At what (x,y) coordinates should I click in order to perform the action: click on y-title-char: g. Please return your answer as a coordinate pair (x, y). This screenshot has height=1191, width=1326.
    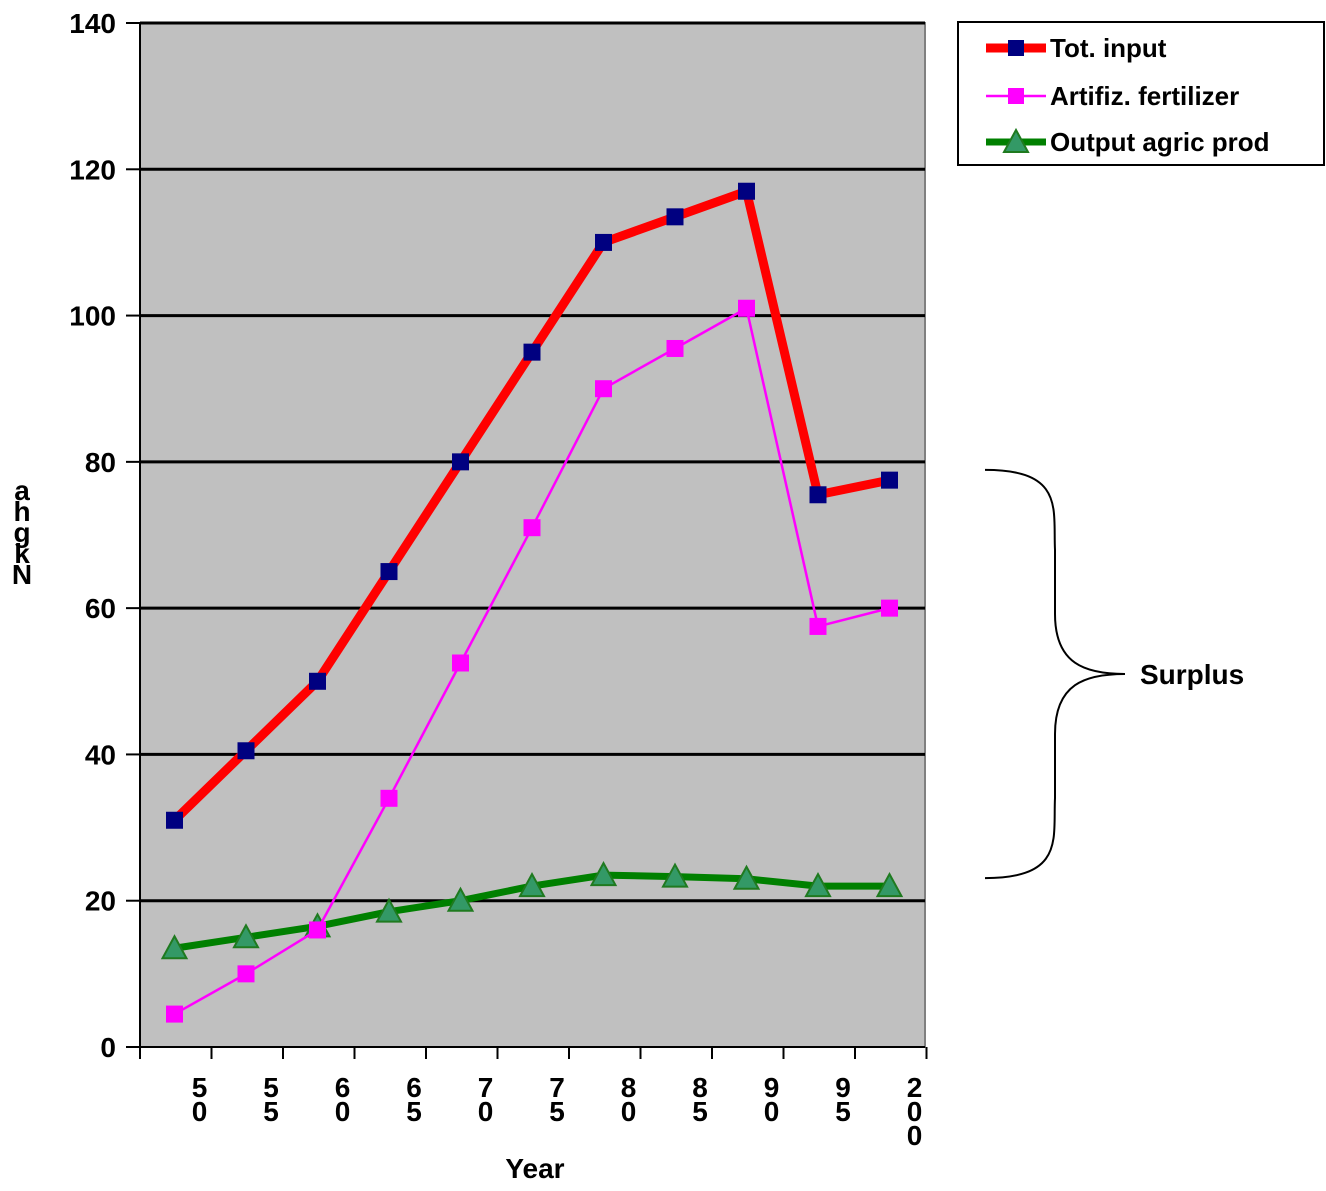
    Looking at the image, I should click on (21, 532).